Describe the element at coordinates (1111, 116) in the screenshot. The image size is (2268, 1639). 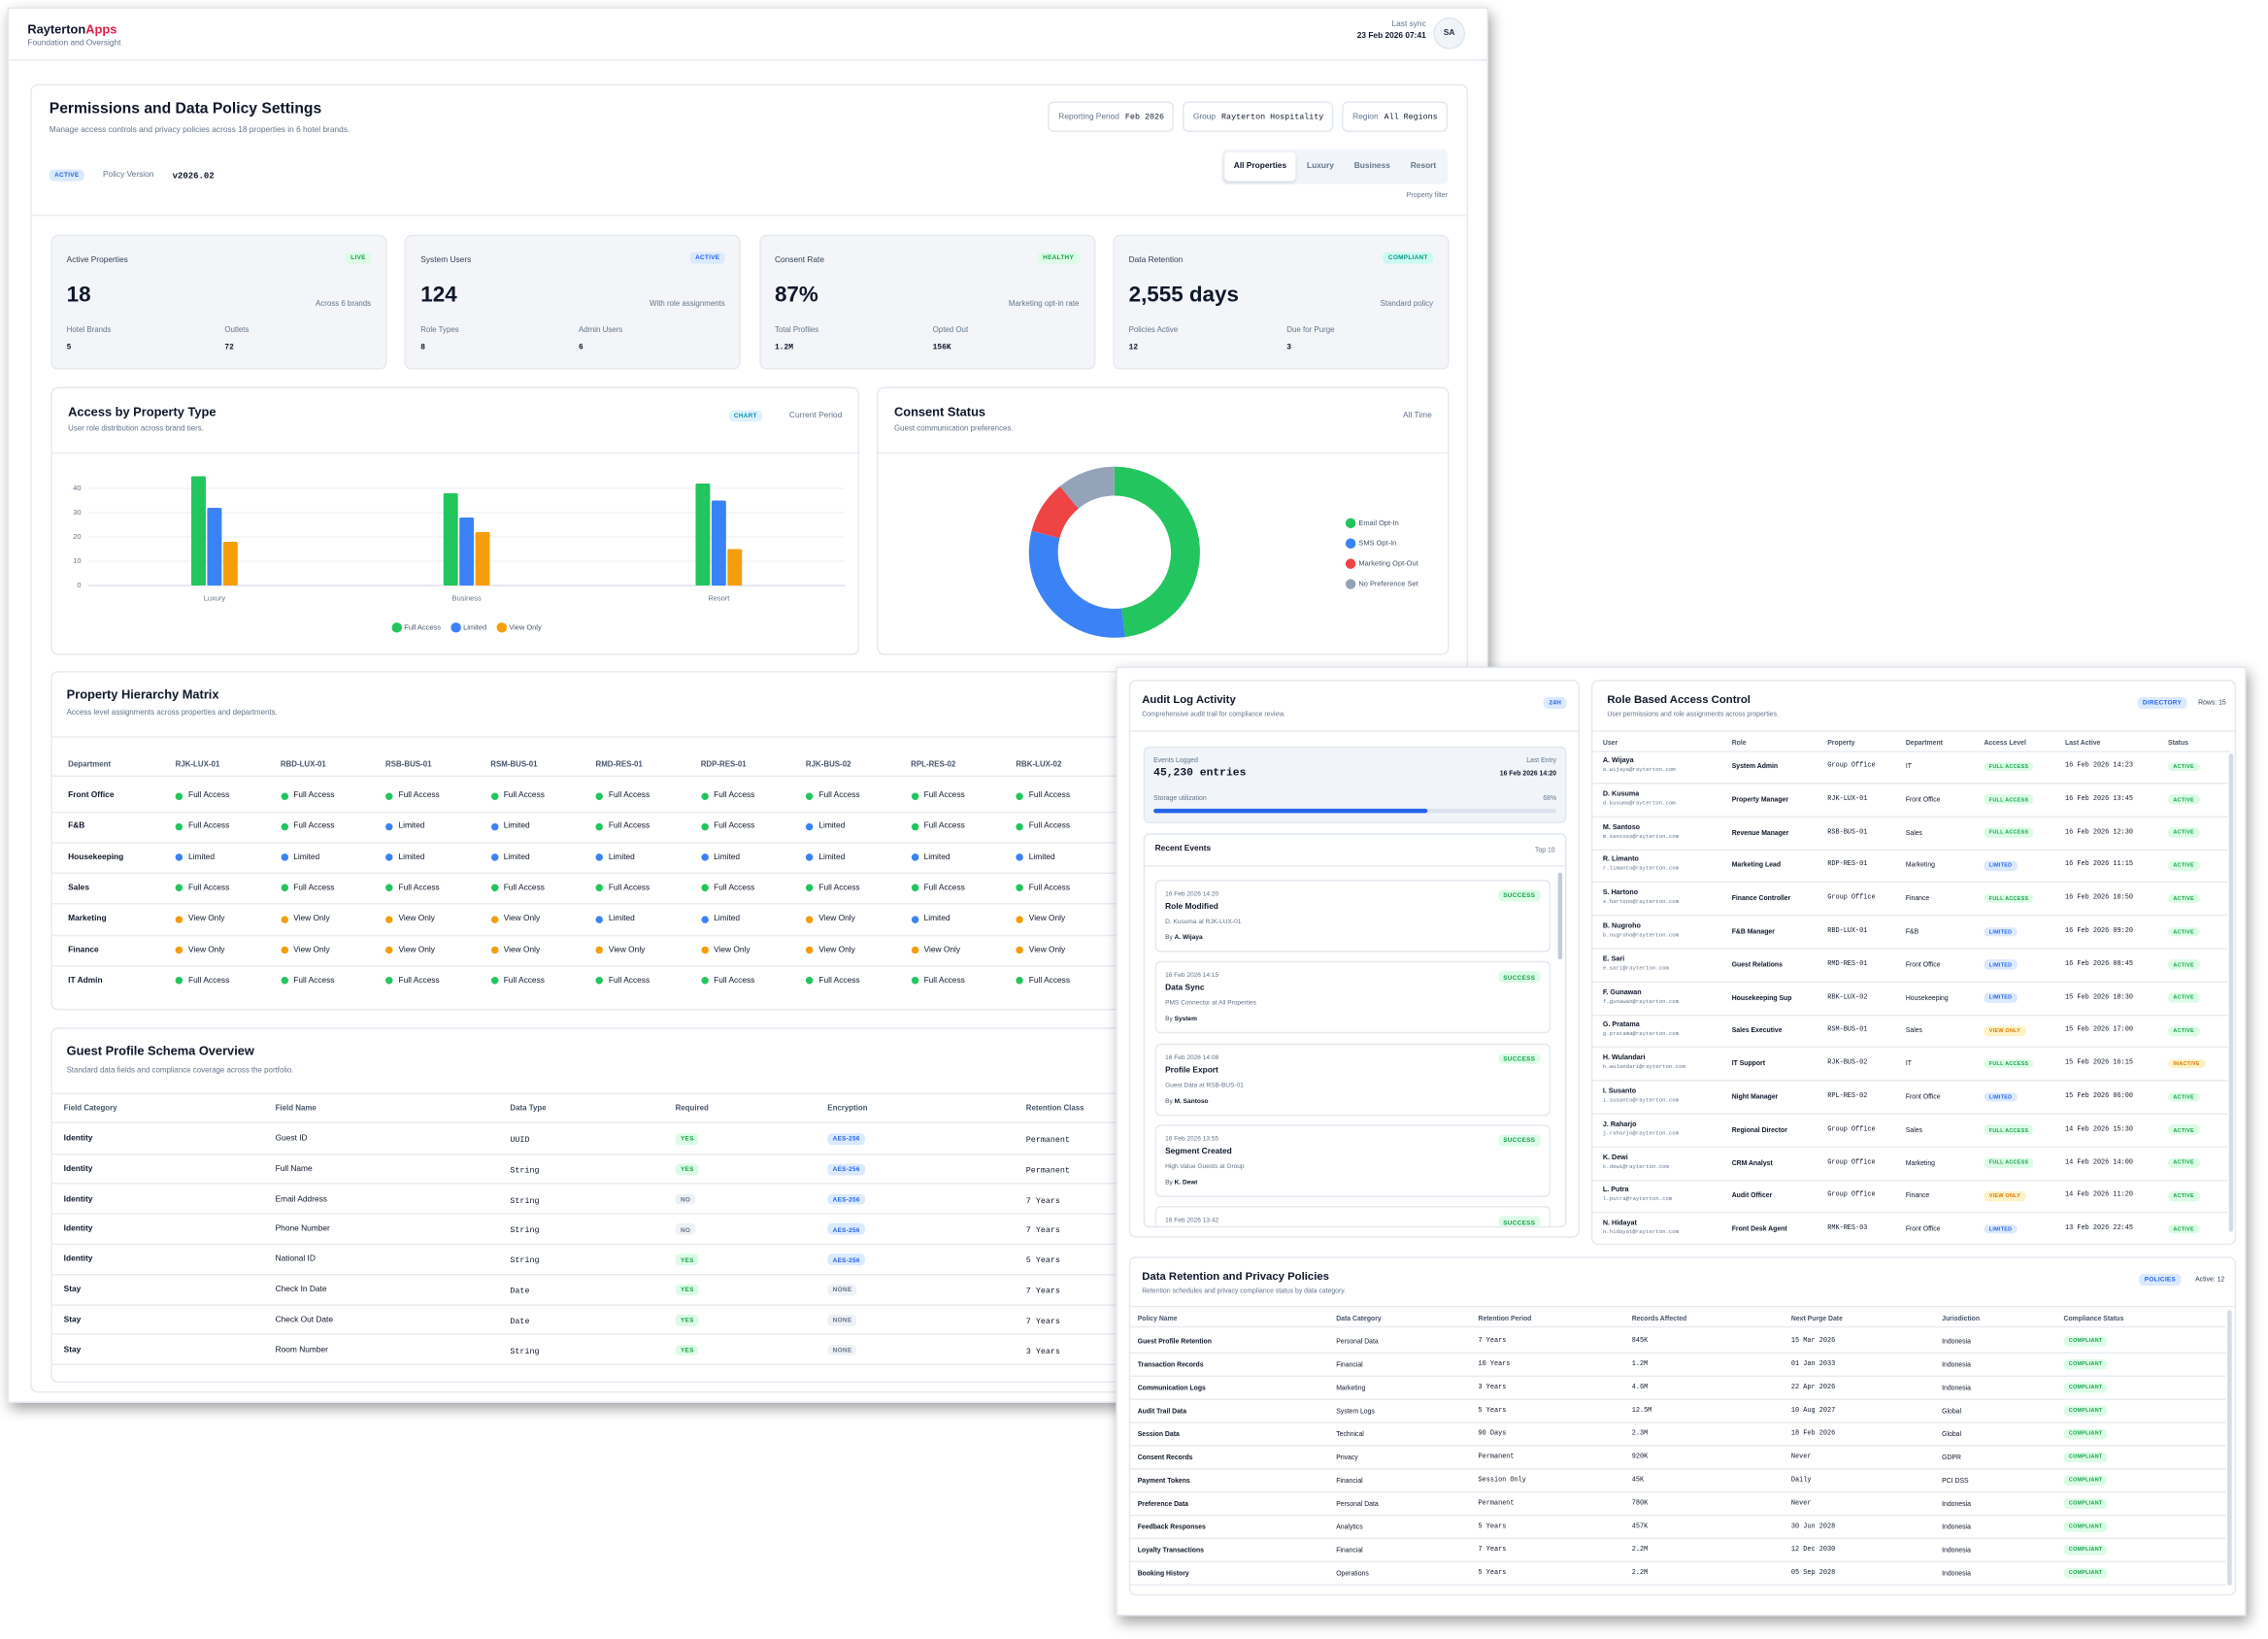
I see `filter-pill: Reporting Period Feb 2026` at that location.